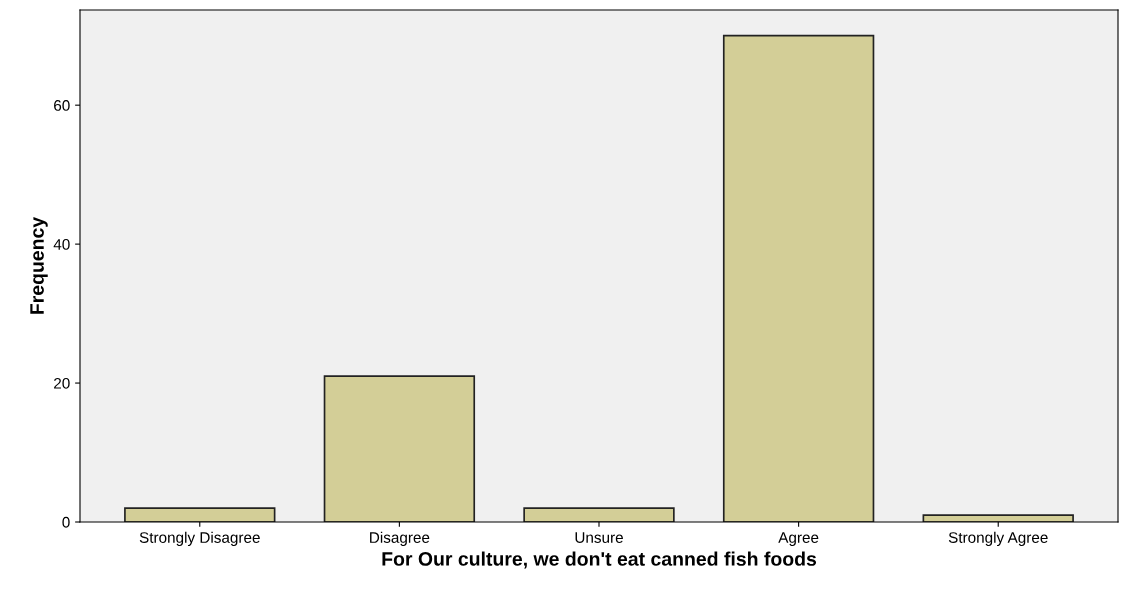  What do you see at coordinates (39, 265) in the screenshot?
I see `y-axis-title: Frequency` at bounding box center [39, 265].